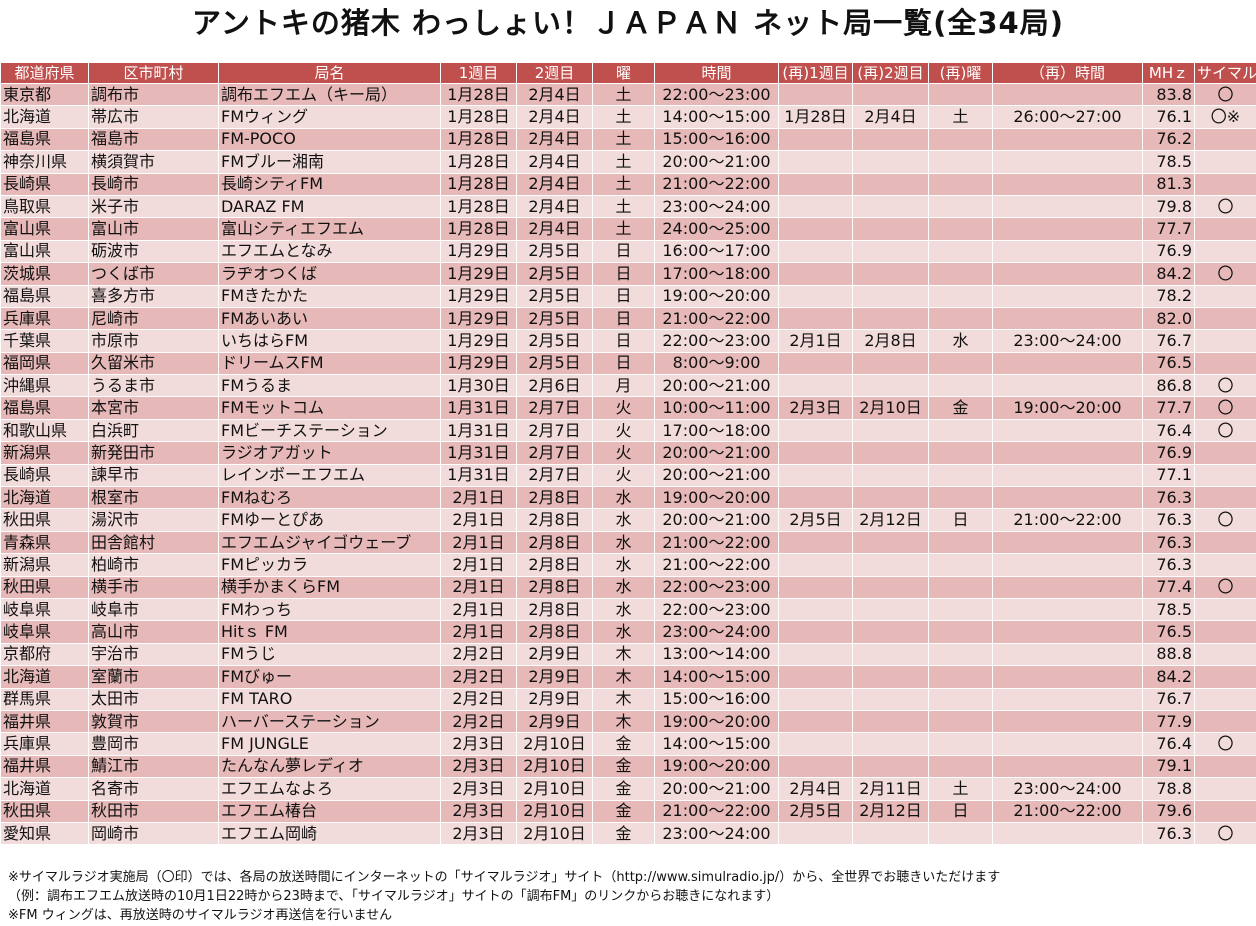  I want to click on header-re-week1: (再)1週目, so click(815, 73).